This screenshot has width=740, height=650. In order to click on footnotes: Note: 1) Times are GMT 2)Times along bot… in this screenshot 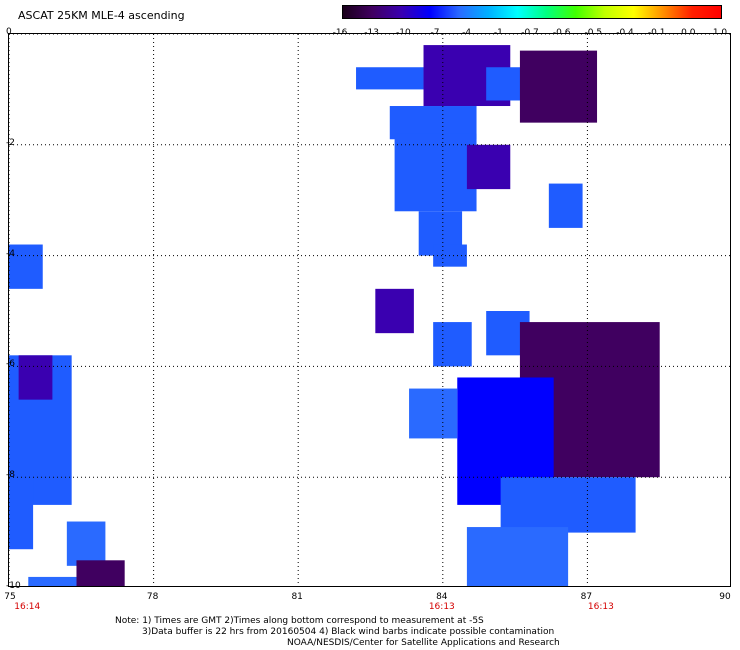, I will do `click(337, 632)`.